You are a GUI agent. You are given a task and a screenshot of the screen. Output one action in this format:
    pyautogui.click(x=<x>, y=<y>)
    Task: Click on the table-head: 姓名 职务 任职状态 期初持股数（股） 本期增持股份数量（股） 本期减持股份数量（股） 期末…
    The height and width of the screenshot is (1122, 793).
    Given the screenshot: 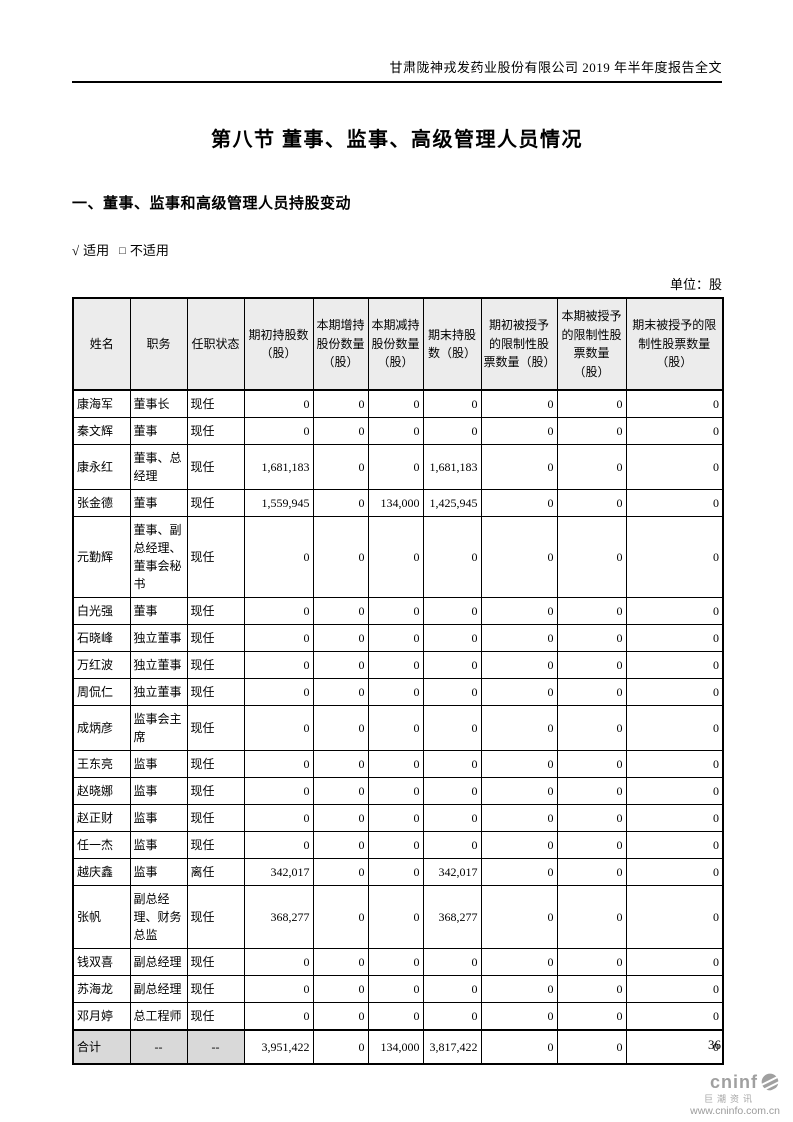 What is the action you would take?
    pyautogui.click(x=398, y=344)
    